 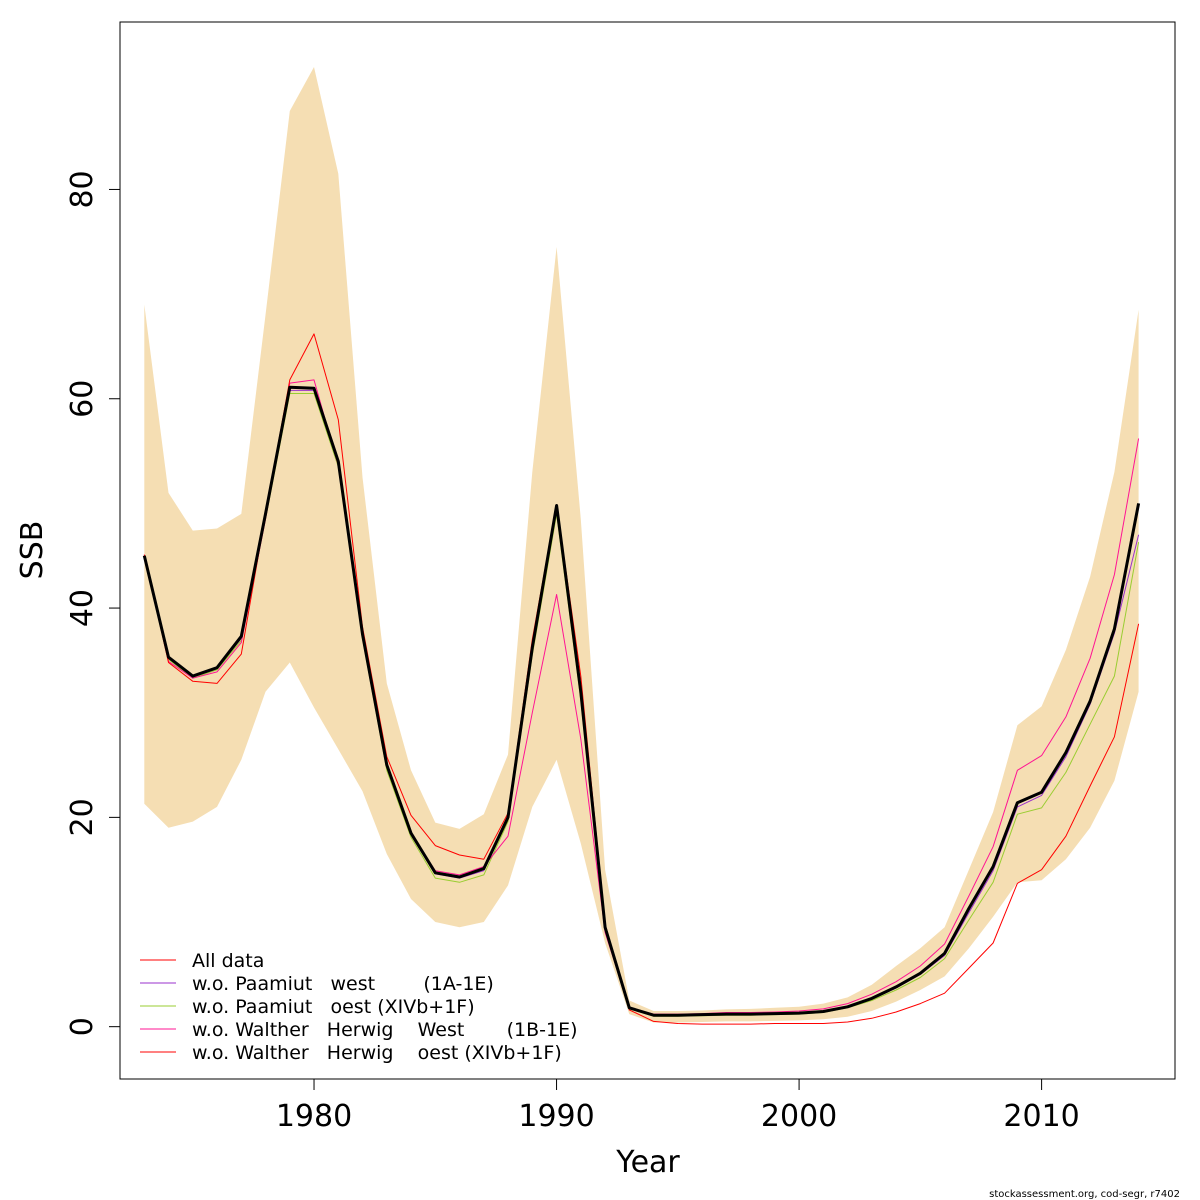 I want to click on legend-label: All data, so click(x=228, y=961).